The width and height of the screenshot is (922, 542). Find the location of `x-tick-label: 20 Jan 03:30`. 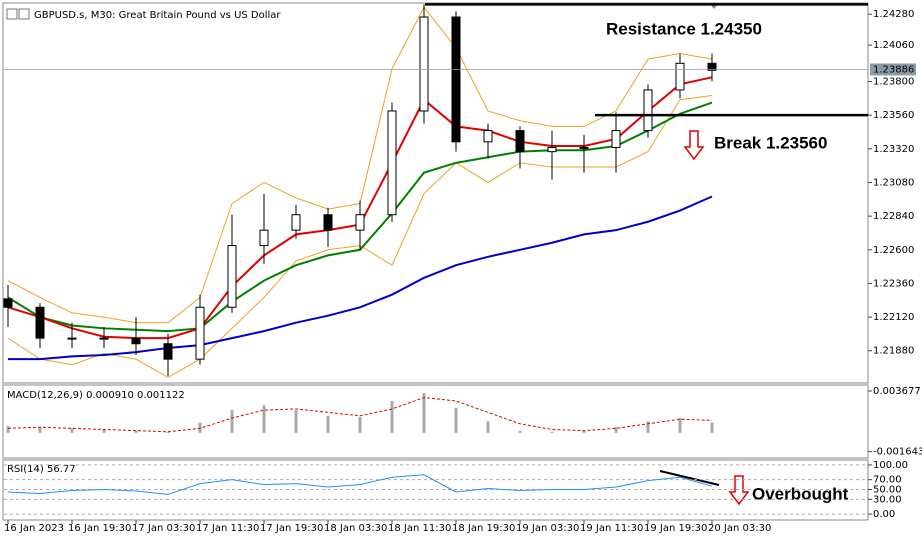

x-tick-label: 20 Jan 03:30 is located at coordinates (739, 528).